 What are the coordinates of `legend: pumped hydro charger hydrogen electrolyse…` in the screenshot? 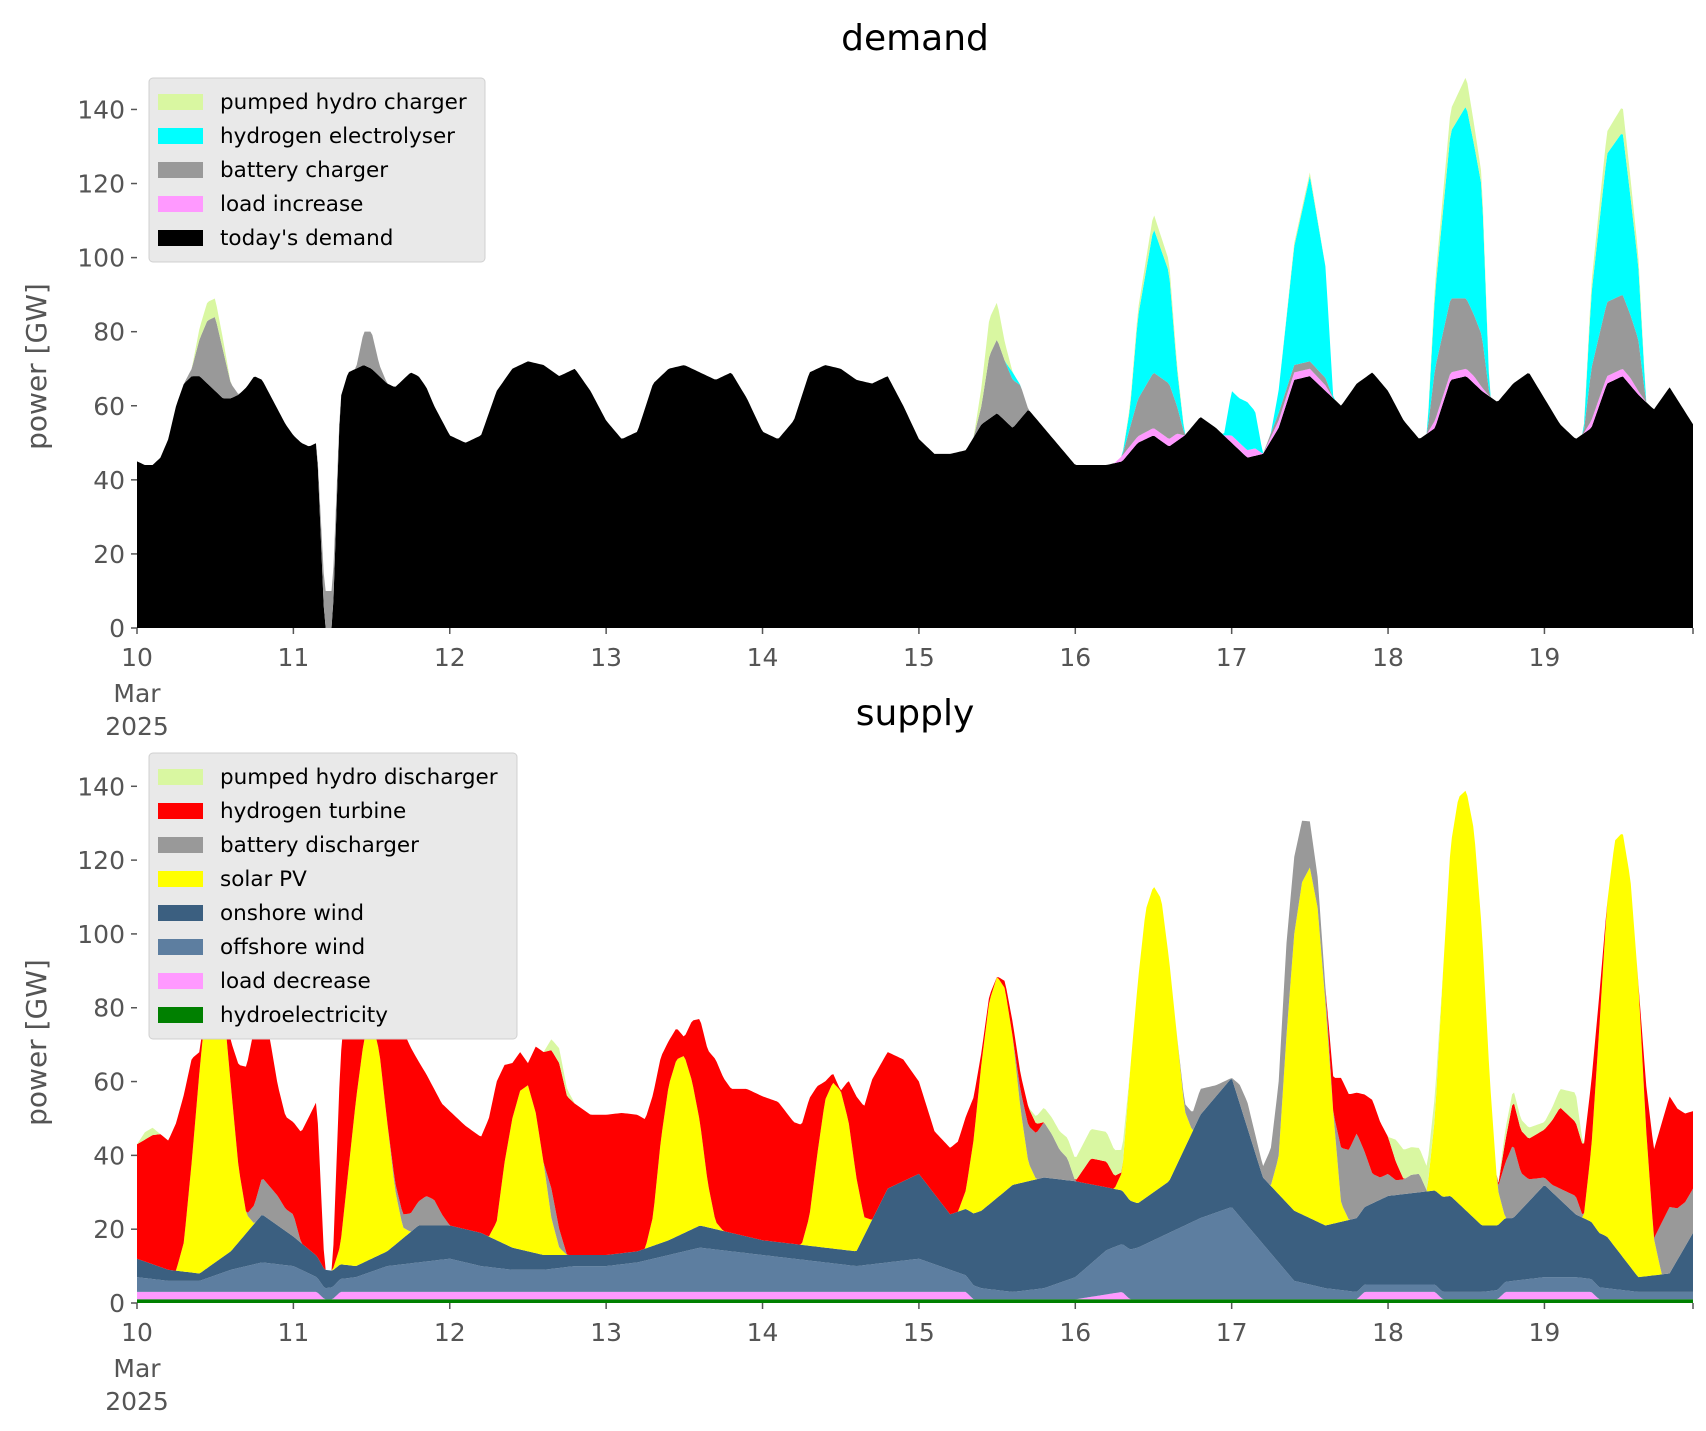 It's located at (317, 170).